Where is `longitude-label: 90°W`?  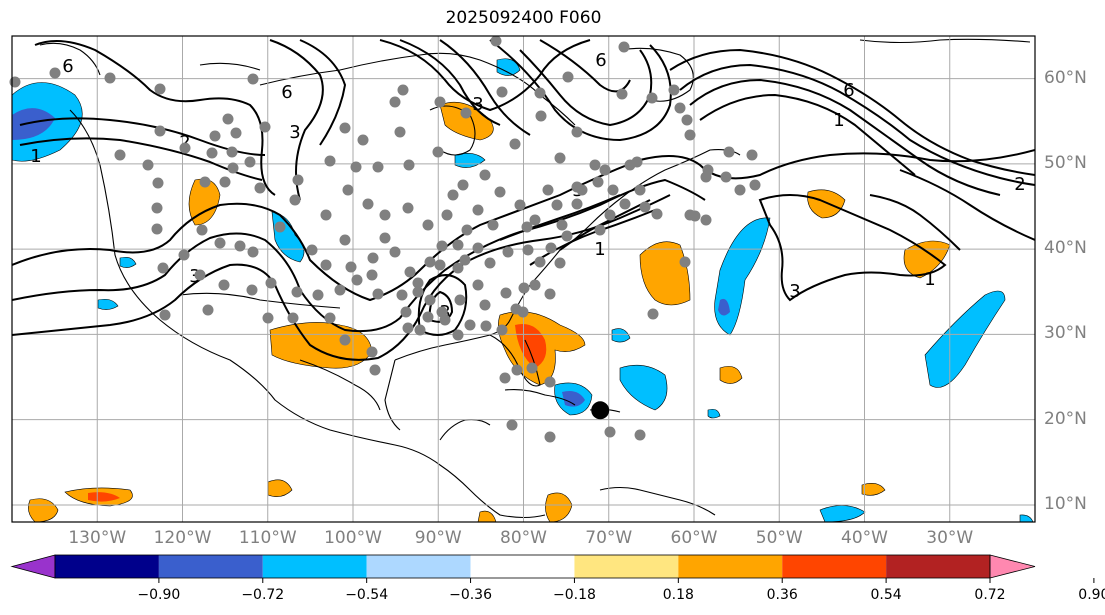
longitude-label: 90°W is located at coordinates (438, 538).